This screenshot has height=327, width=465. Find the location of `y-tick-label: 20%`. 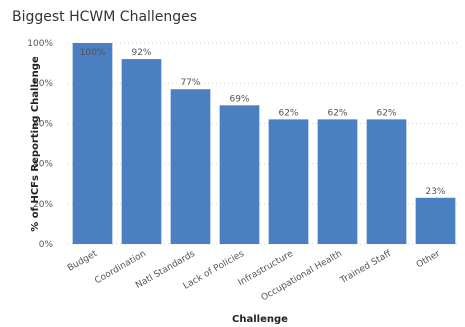

y-tick-label: 20% is located at coordinates (43, 205).